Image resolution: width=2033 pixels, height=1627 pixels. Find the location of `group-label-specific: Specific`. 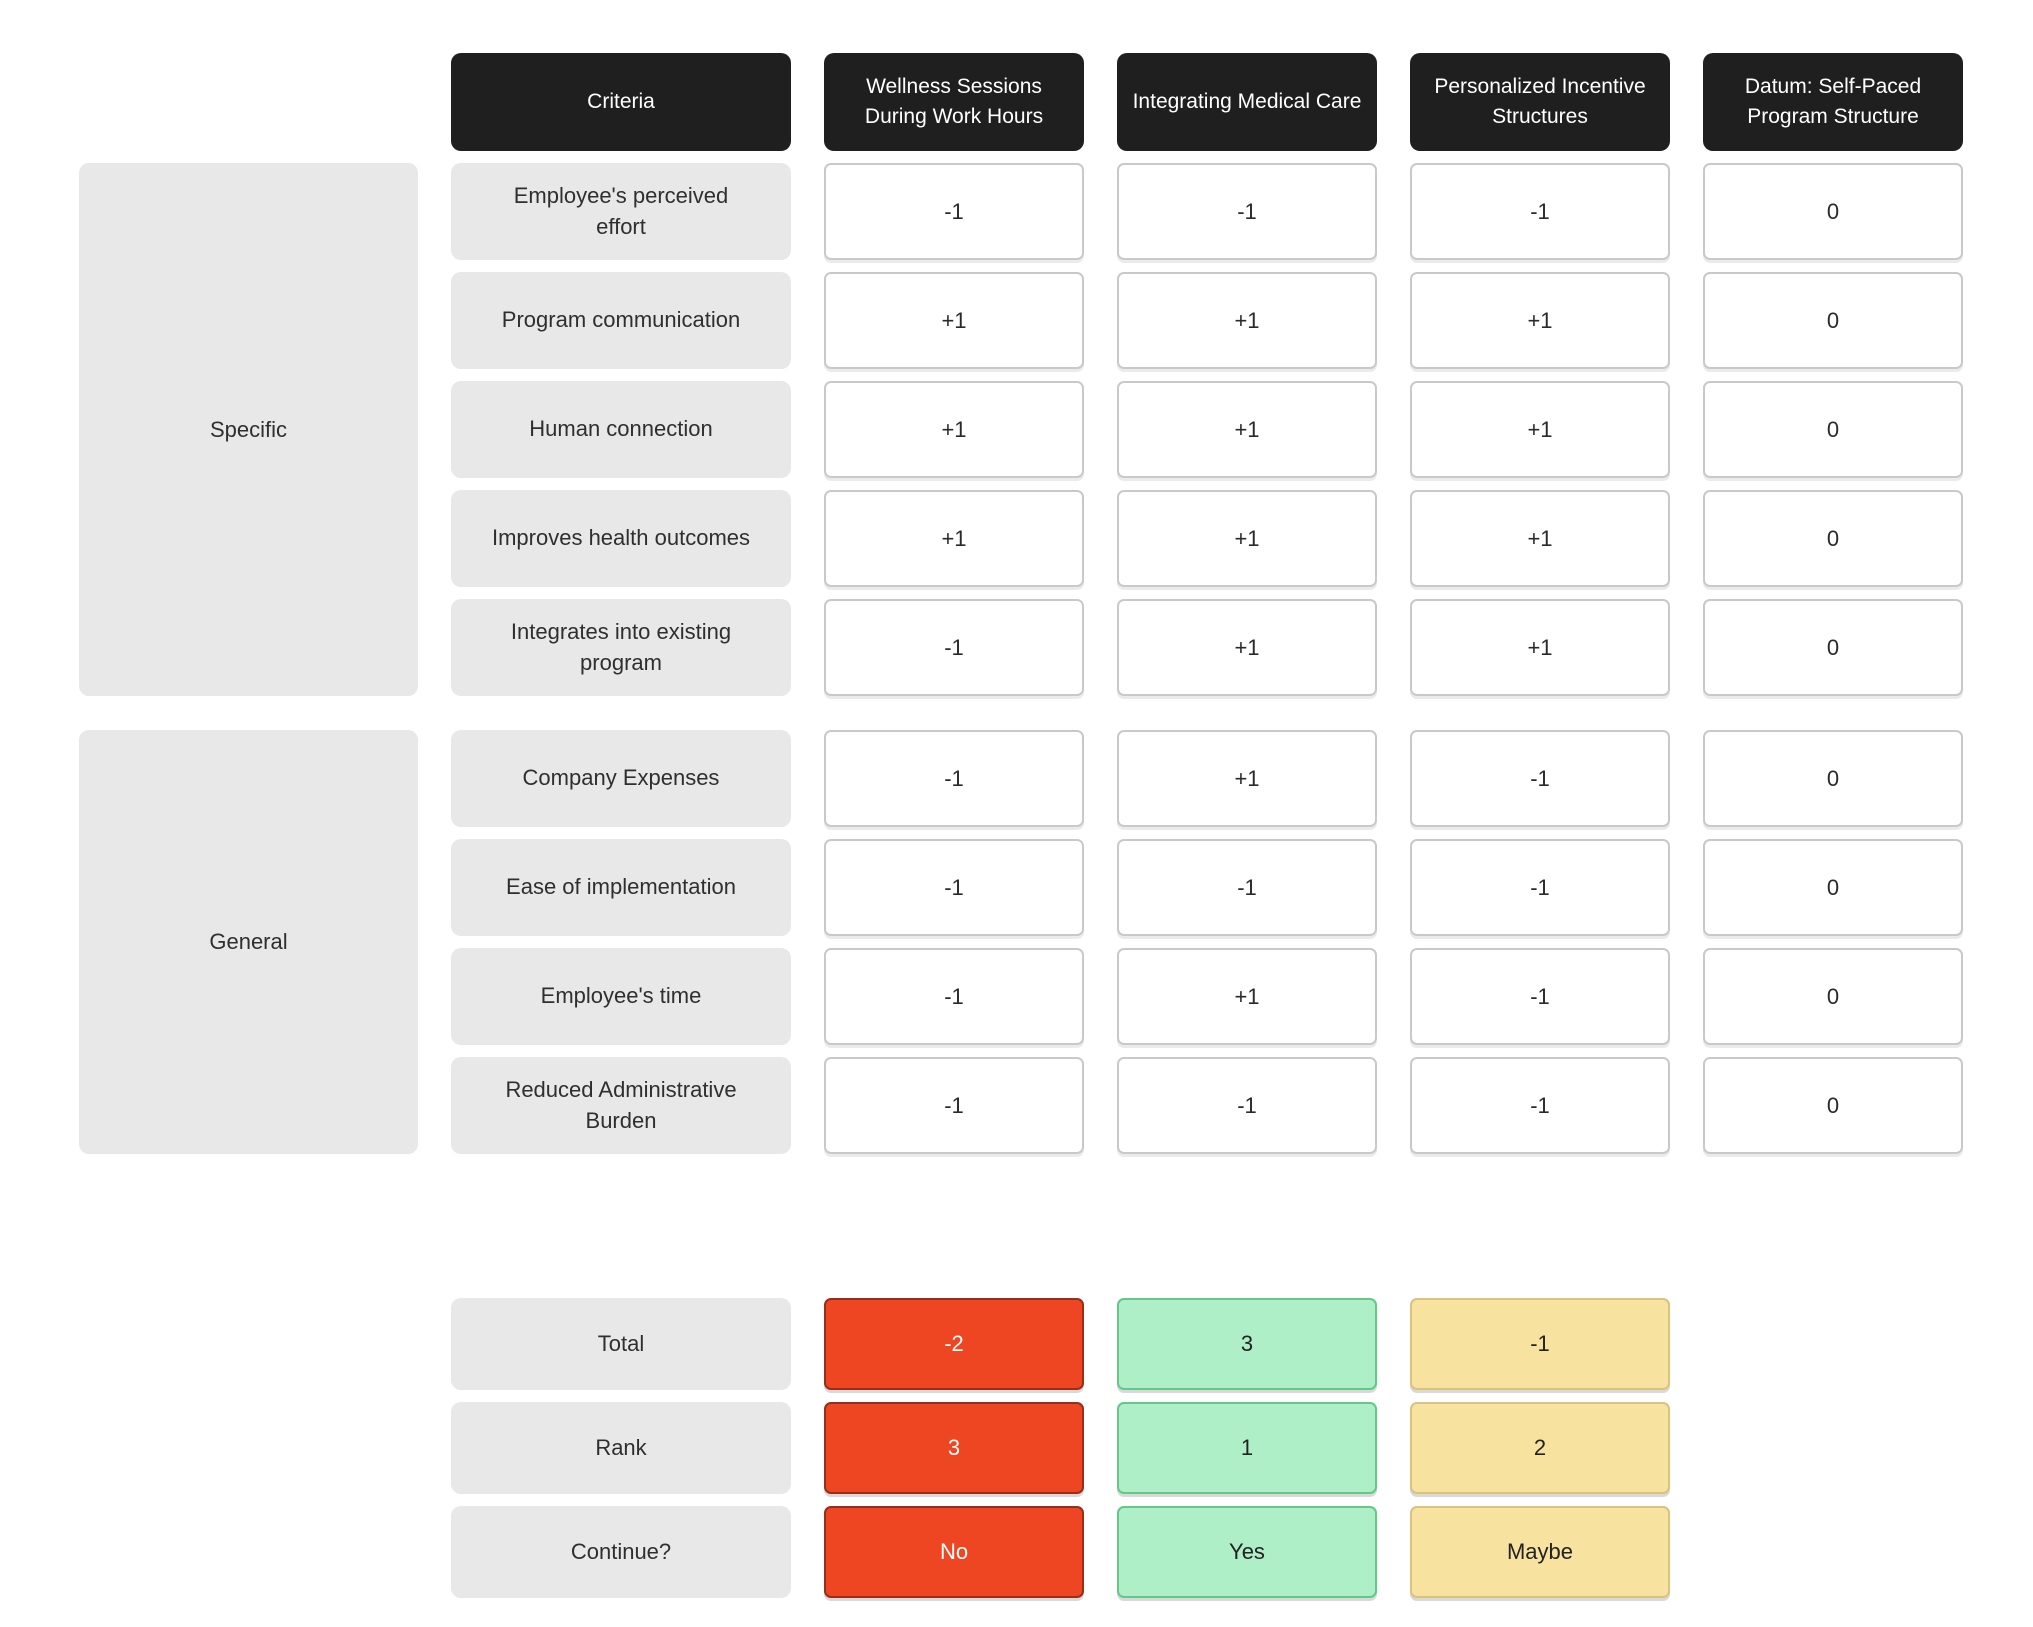

group-label-specific: Specific is located at coordinates (248, 429).